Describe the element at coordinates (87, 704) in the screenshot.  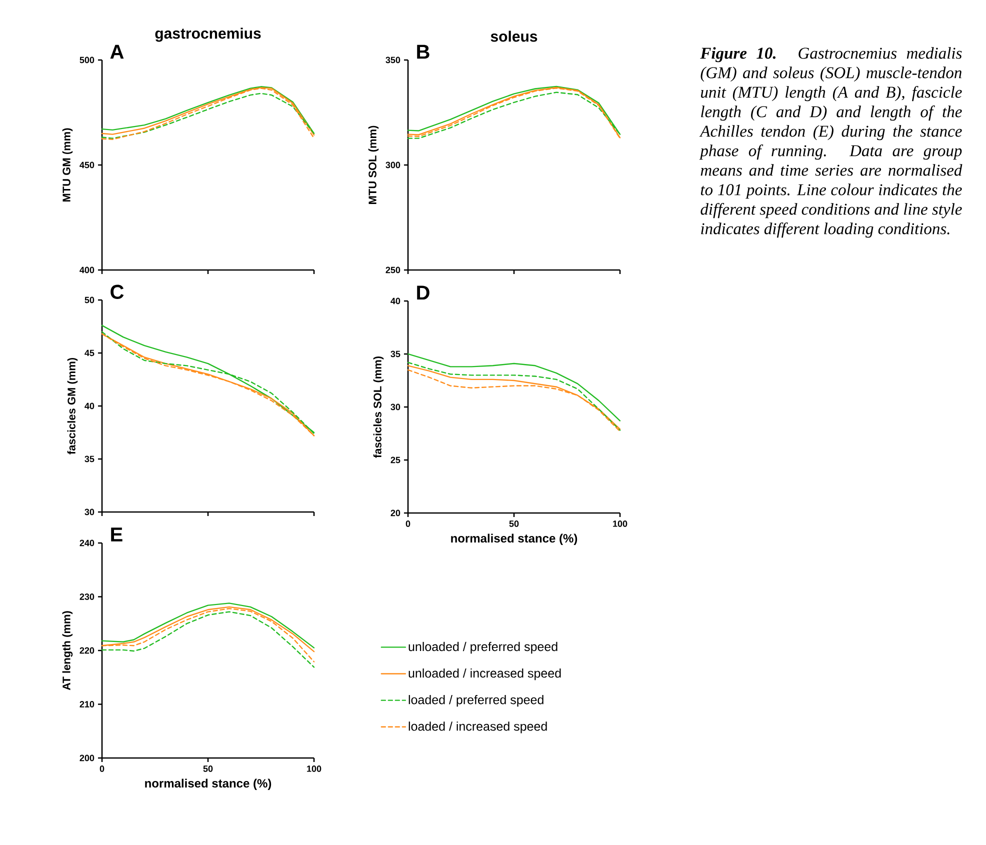
I see `y-tick-label: 210` at that location.